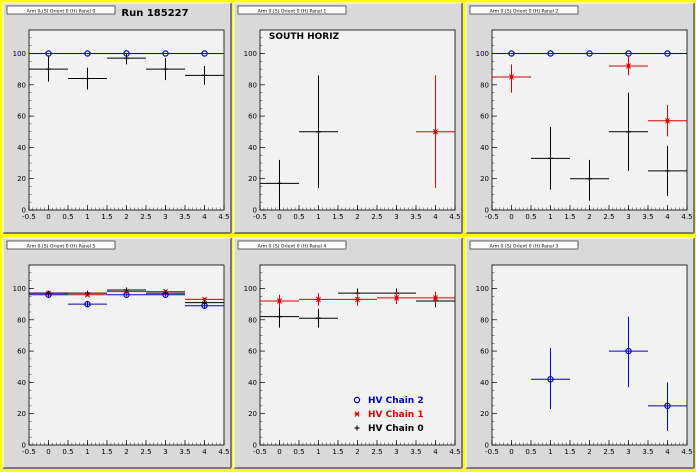  I want to click on panel-title: Arm 0 (S) Orient 0 (H) Panel 0, so click(61, 11).